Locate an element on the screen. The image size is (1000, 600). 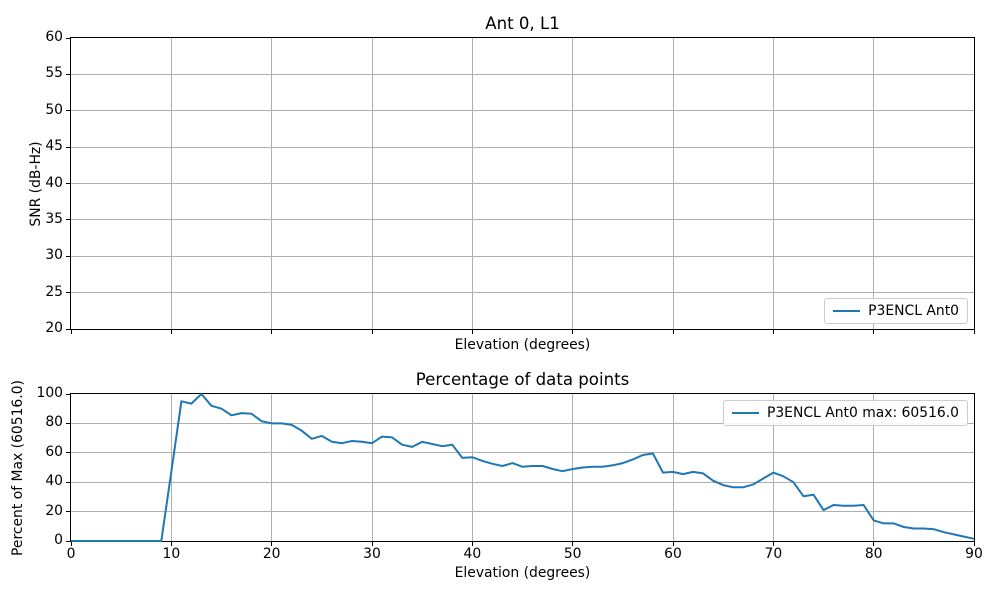
top-chart-ylabel: SNR (dB-Hz) is located at coordinates (35, 183).